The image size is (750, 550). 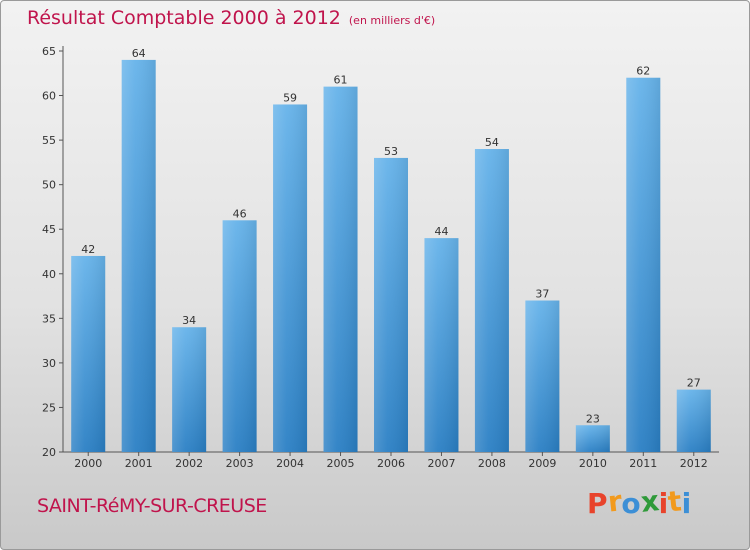 What do you see at coordinates (290, 463) in the screenshot?
I see `x-tick-label: 2004` at bounding box center [290, 463].